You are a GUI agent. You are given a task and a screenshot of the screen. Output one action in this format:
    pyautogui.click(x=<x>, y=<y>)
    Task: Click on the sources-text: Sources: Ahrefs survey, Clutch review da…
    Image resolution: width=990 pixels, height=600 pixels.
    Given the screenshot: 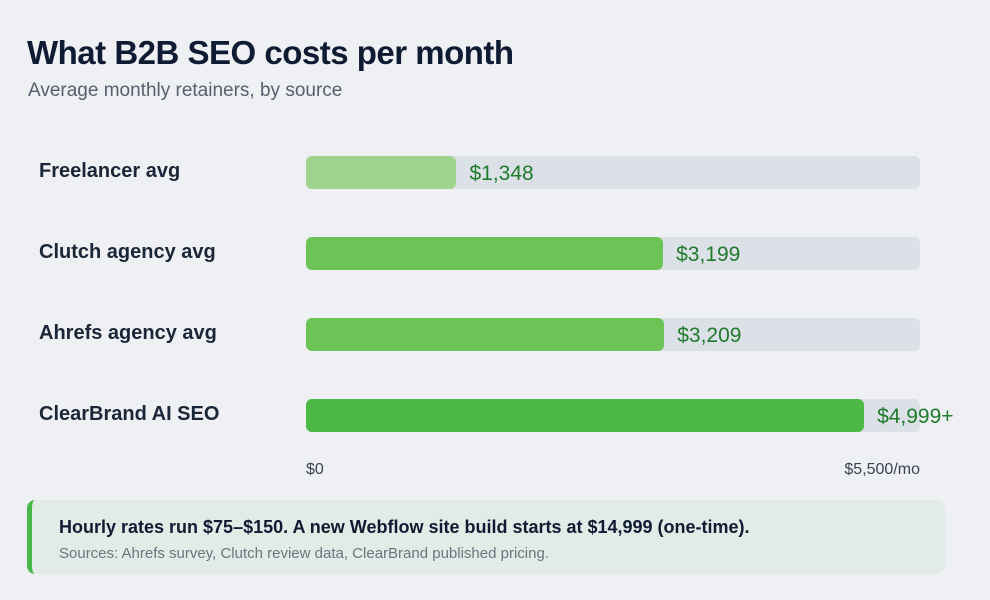 What is the action you would take?
    pyautogui.click(x=304, y=553)
    